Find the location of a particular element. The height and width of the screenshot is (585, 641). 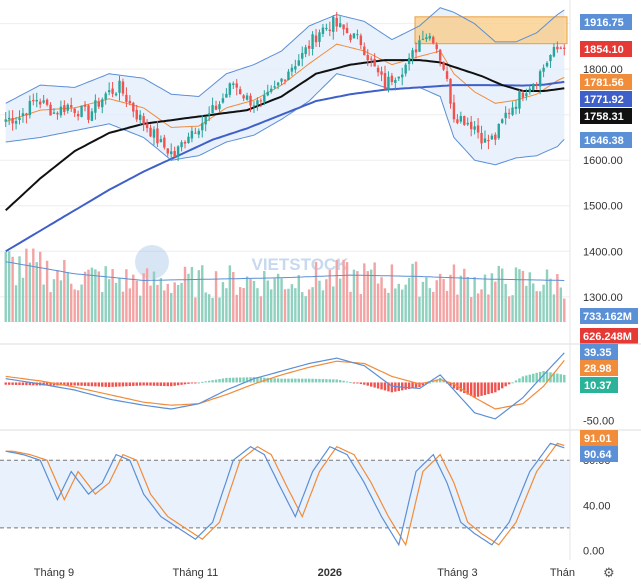

x-axis-label: Tháng 9 is located at coordinates (54, 573).